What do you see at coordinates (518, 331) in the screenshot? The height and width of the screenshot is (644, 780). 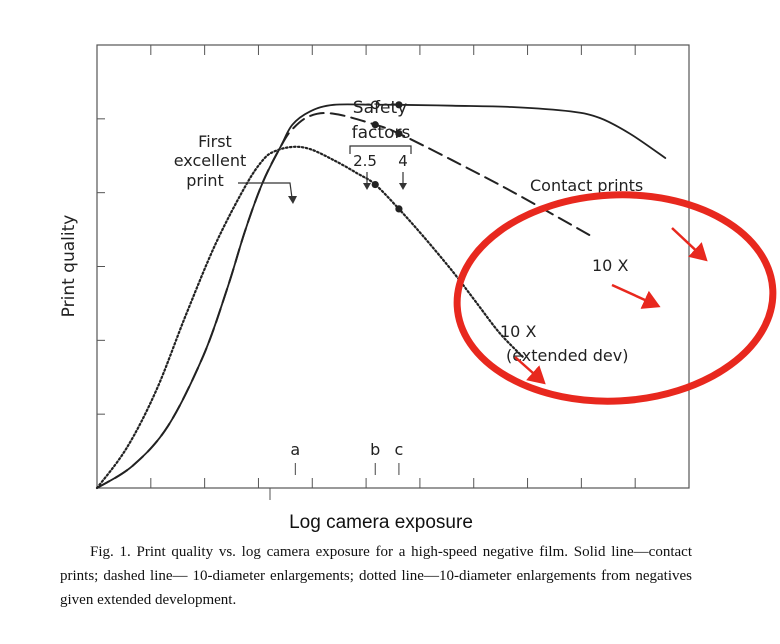 I see `series-label-10x-extended: 10 X` at bounding box center [518, 331].